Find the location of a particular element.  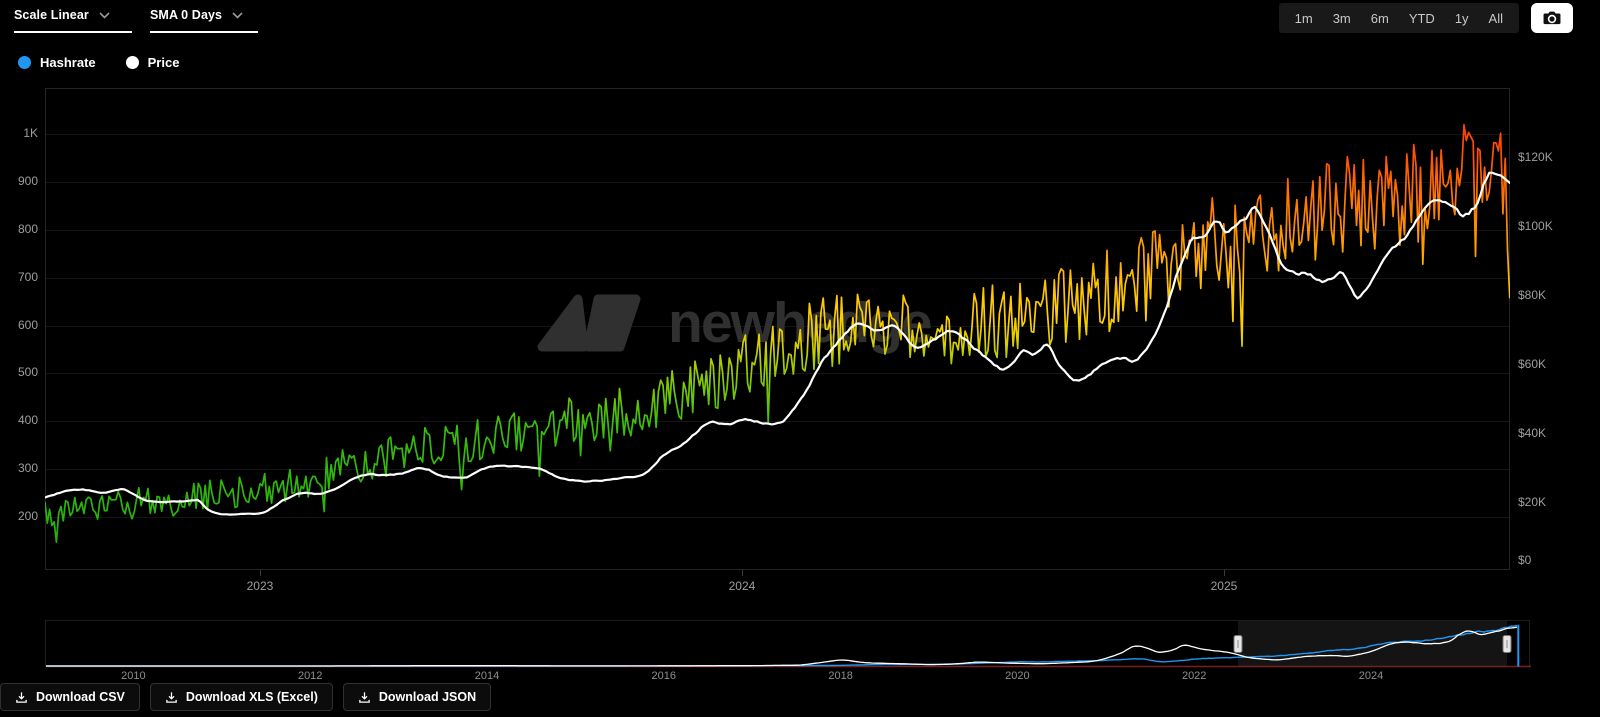

range-button-1y: 1y is located at coordinates (1461, 18).